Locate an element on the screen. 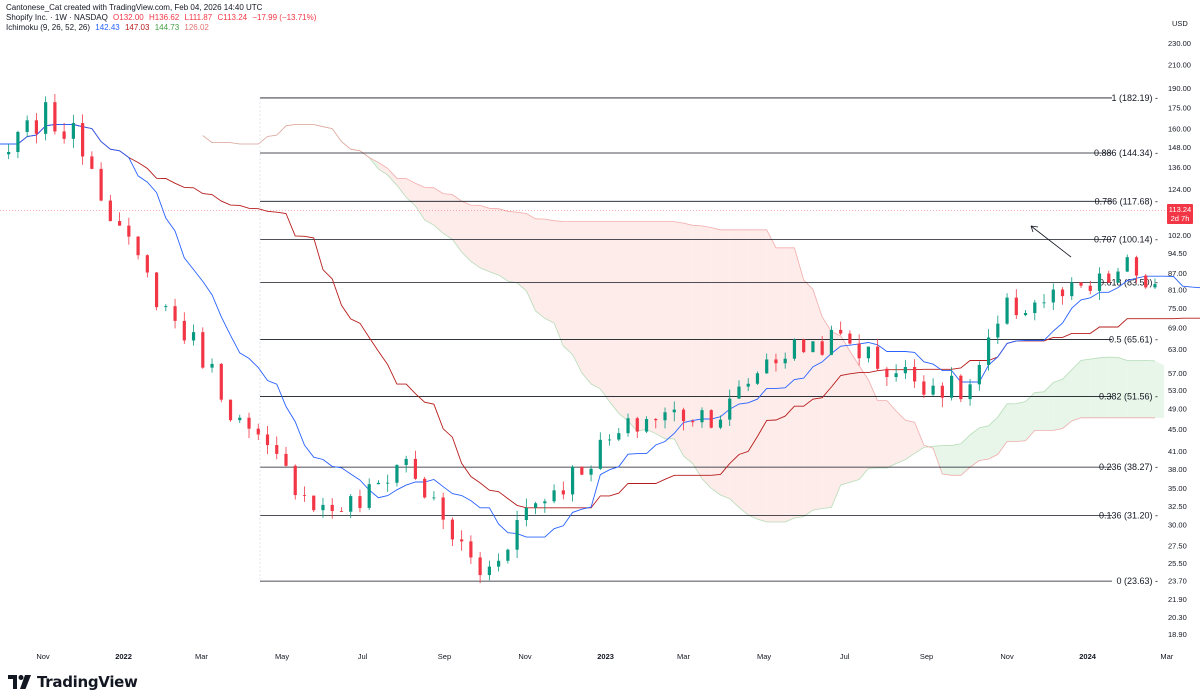 The image size is (1200, 697). conversion-value: 142.43 is located at coordinates (107, 27).